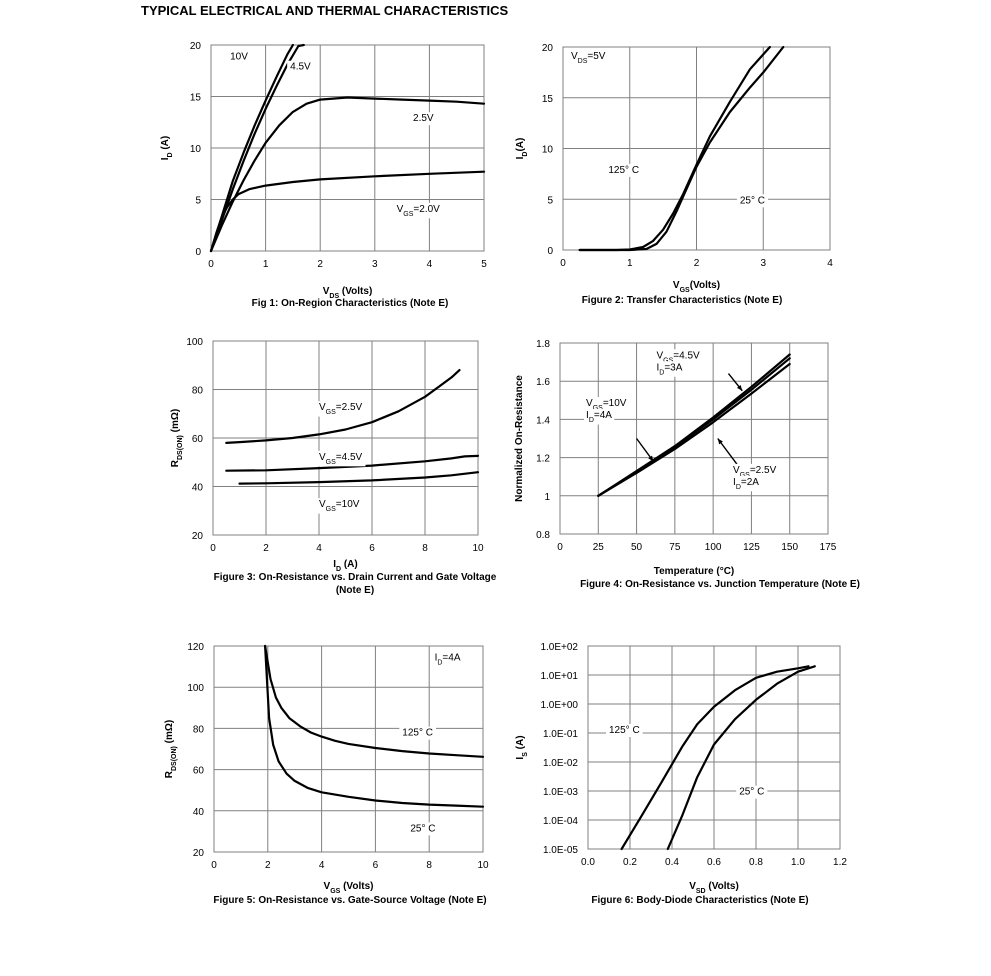  Describe the element at coordinates (599, 547) in the screenshot. I see `x-tick-label: 25` at that location.